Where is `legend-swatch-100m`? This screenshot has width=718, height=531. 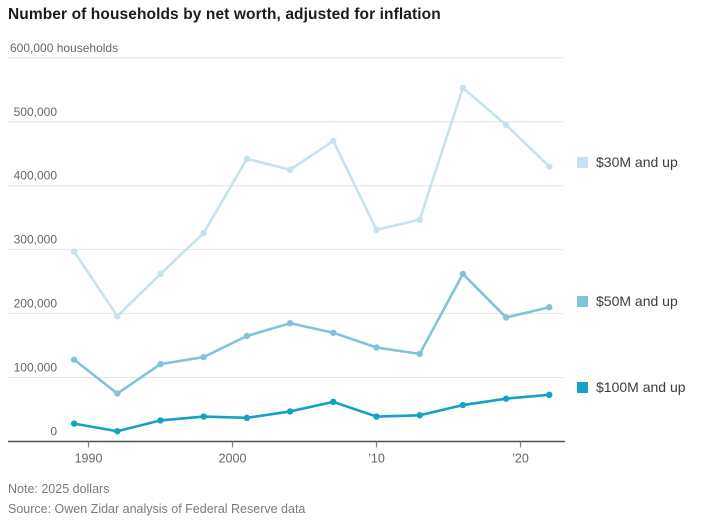
legend-swatch-100m is located at coordinates (582, 387).